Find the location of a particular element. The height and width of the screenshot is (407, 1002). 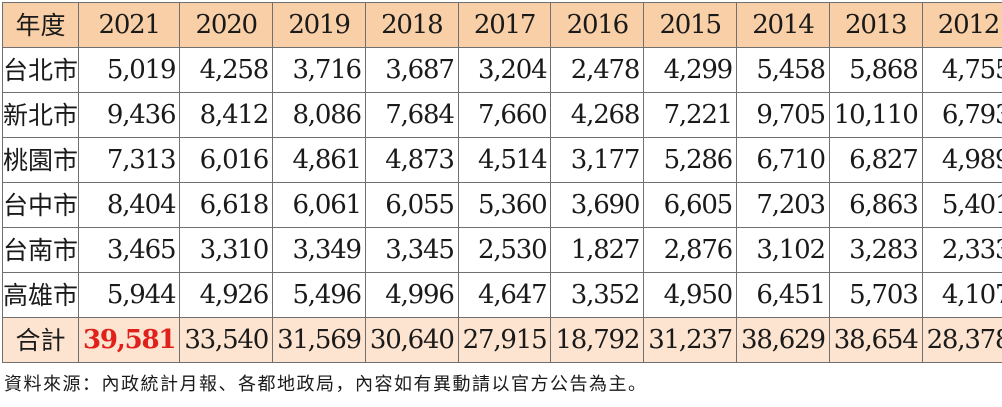

city-label-cell: 新北市 is located at coordinates (40, 115).